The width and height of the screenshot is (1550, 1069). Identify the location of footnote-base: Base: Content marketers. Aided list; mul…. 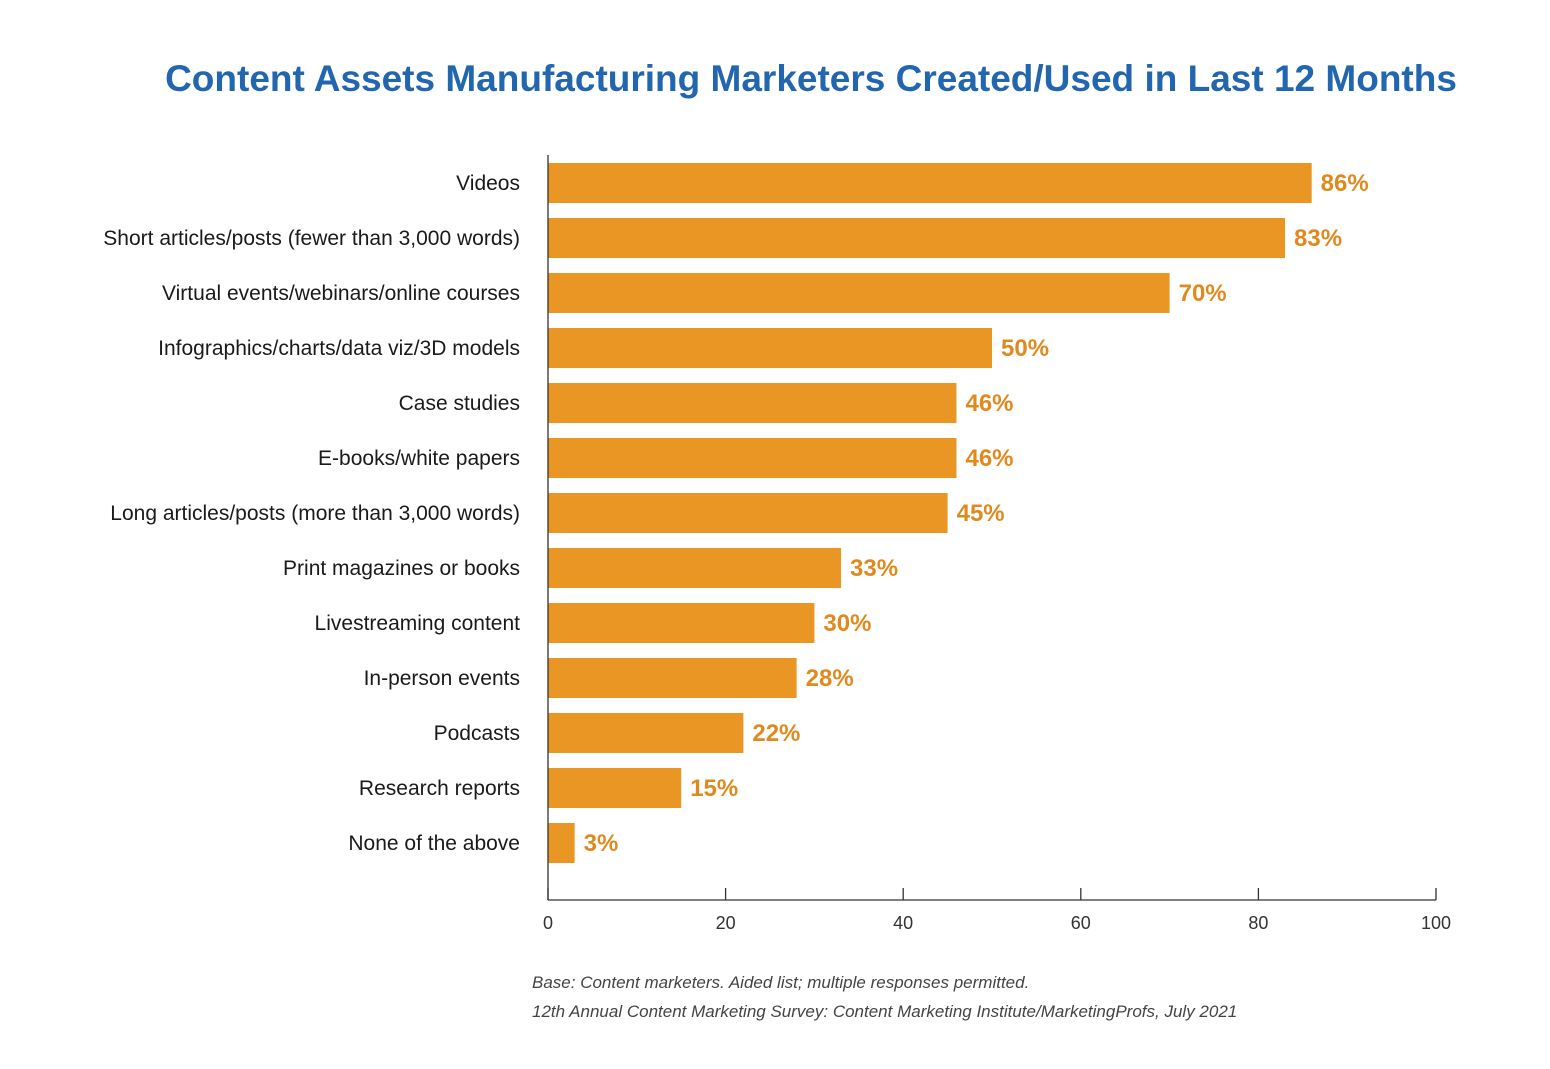
(781, 982).